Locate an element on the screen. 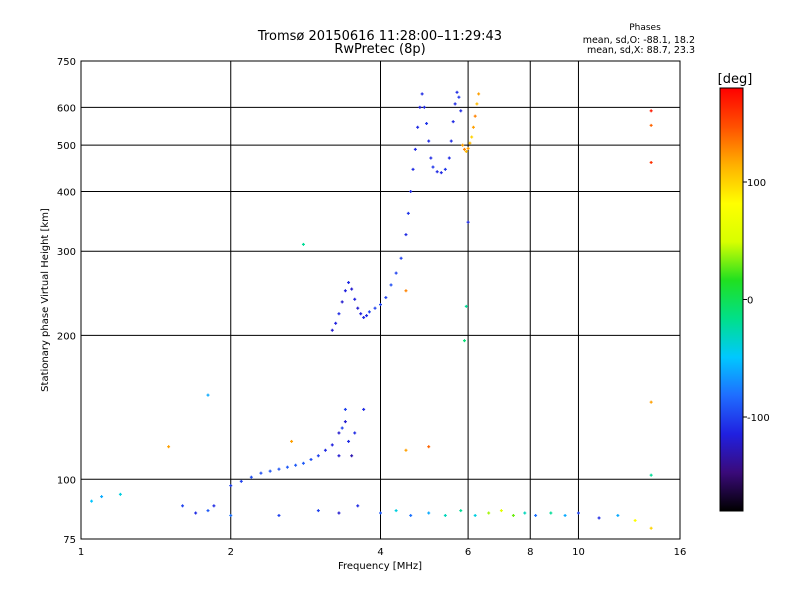  y-tick-label: 300 is located at coordinates (66, 252).